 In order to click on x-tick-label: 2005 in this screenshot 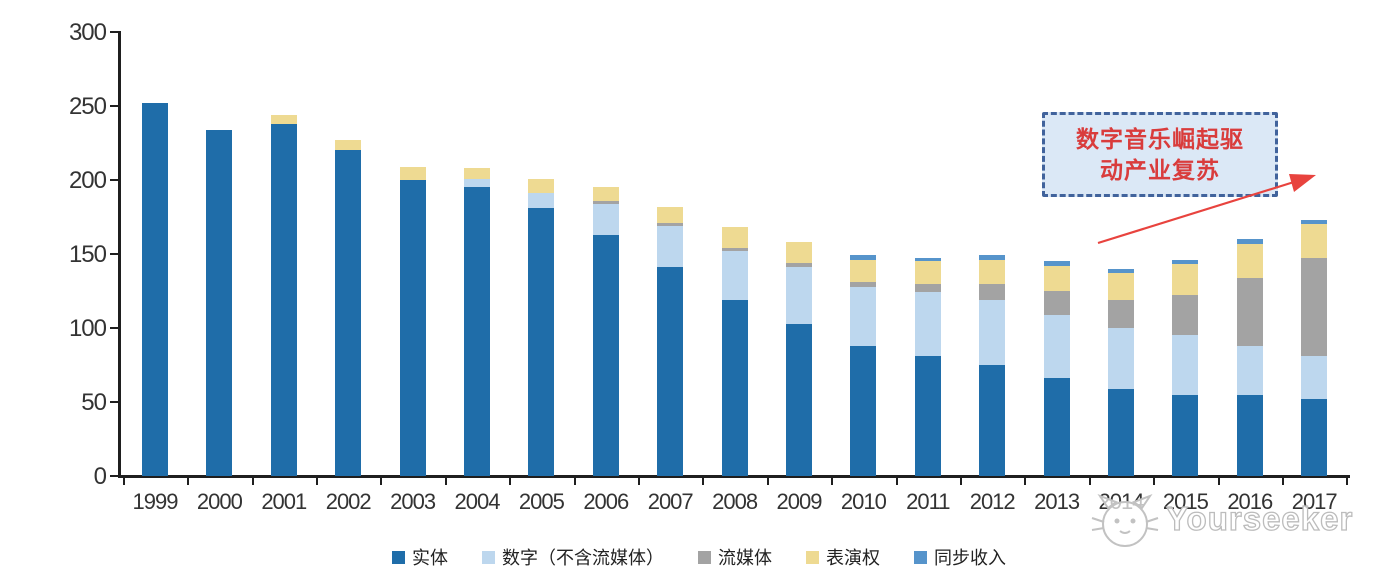, I will do `click(541, 501)`.